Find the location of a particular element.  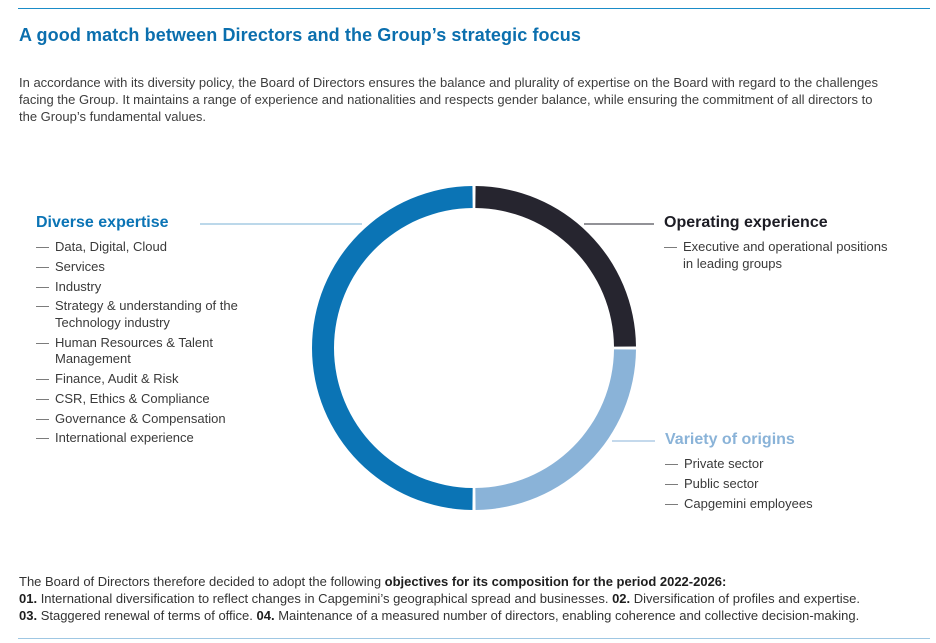

bottom-divider is located at coordinates (474, 638).